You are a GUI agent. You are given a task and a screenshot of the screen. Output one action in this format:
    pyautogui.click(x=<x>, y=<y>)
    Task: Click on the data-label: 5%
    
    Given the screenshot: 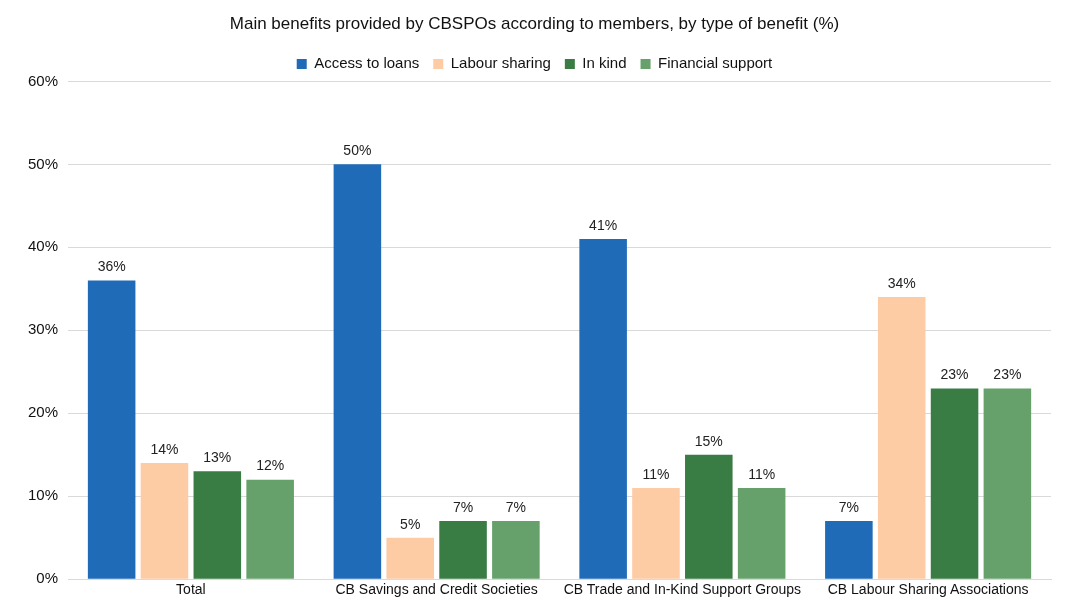 What is the action you would take?
    pyautogui.click(x=410, y=523)
    